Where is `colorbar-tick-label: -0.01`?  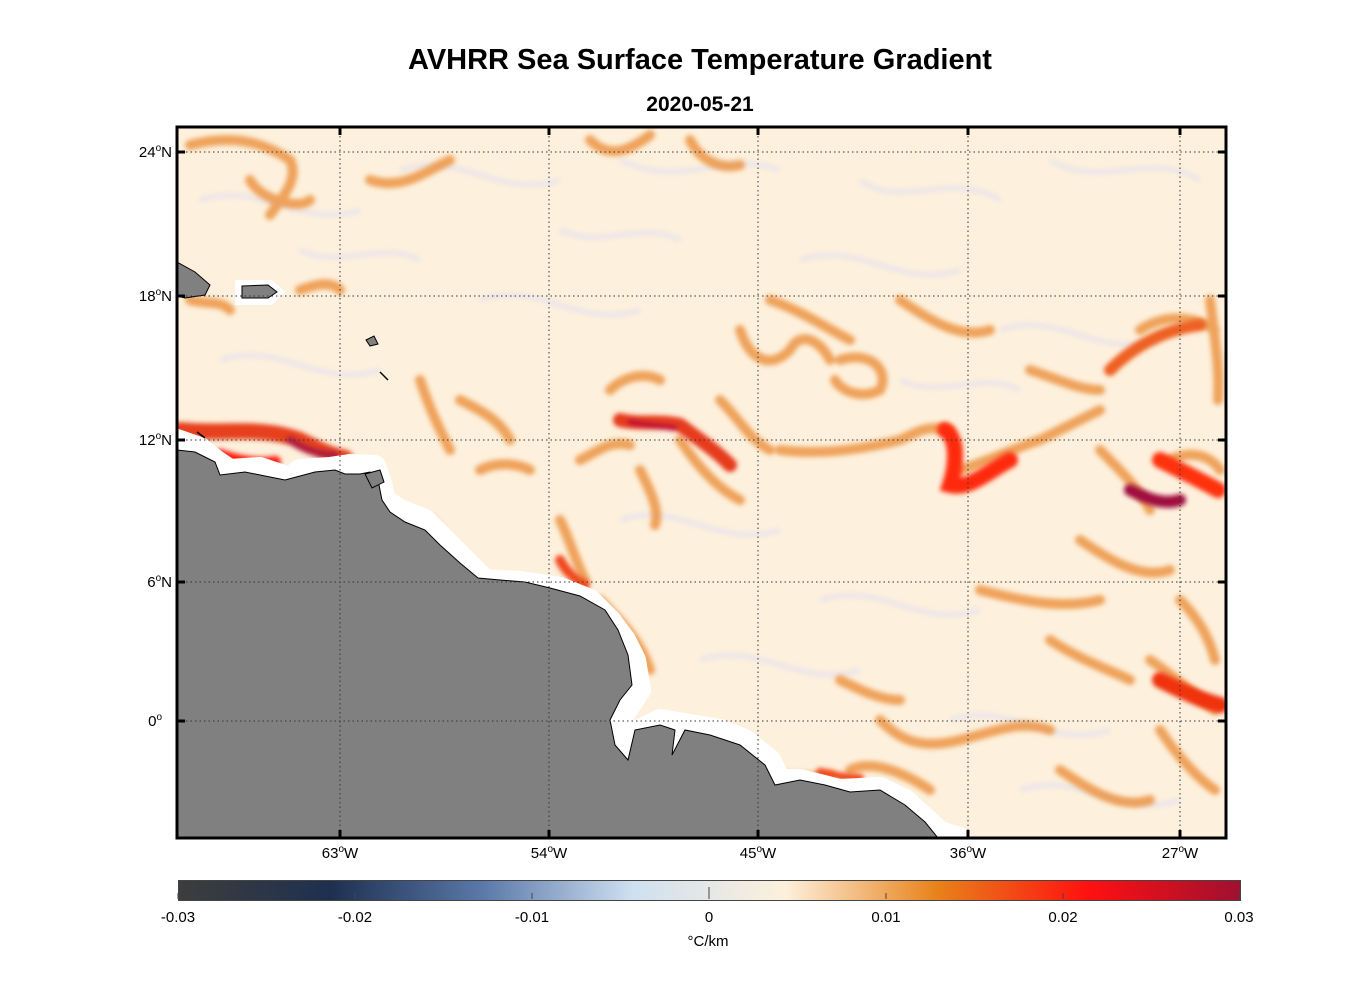 colorbar-tick-label: -0.01 is located at coordinates (532, 917).